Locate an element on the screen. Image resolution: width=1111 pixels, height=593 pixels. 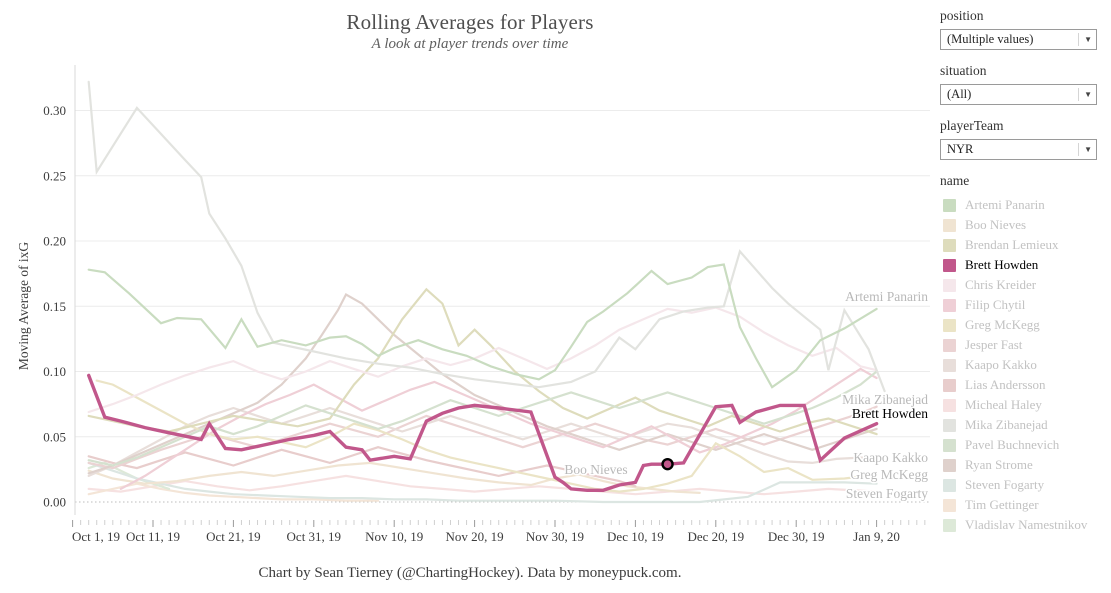
line-label-boo-nieves: Boo Nieves is located at coordinates (595, 469).